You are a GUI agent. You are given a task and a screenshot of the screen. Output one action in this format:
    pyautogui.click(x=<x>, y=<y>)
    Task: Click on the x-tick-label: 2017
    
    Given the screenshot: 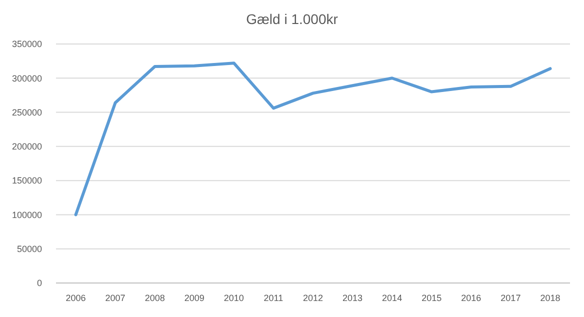 What is the action you would take?
    pyautogui.click(x=510, y=298)
    